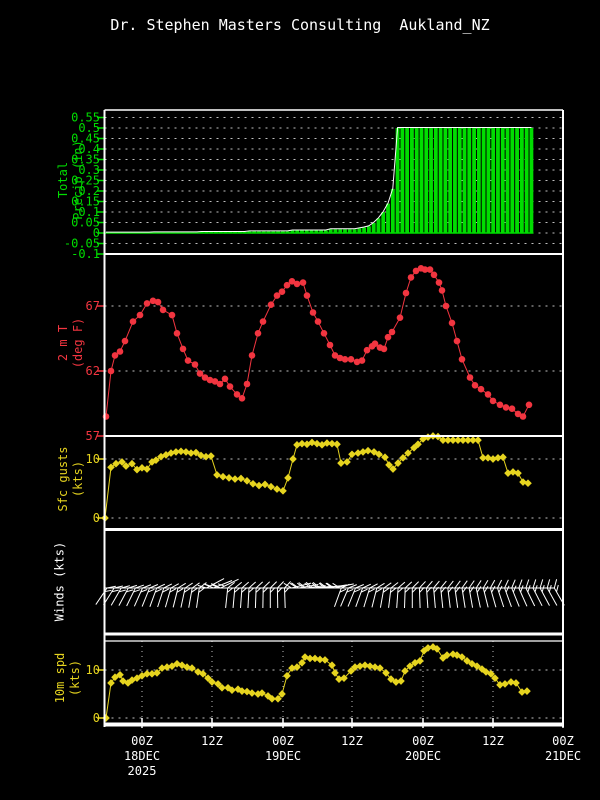 The image size is (600, 800). Describe the element at coordinates (89, 212) in the screenshot. I see `y-tick-label: 0.1` at that location.